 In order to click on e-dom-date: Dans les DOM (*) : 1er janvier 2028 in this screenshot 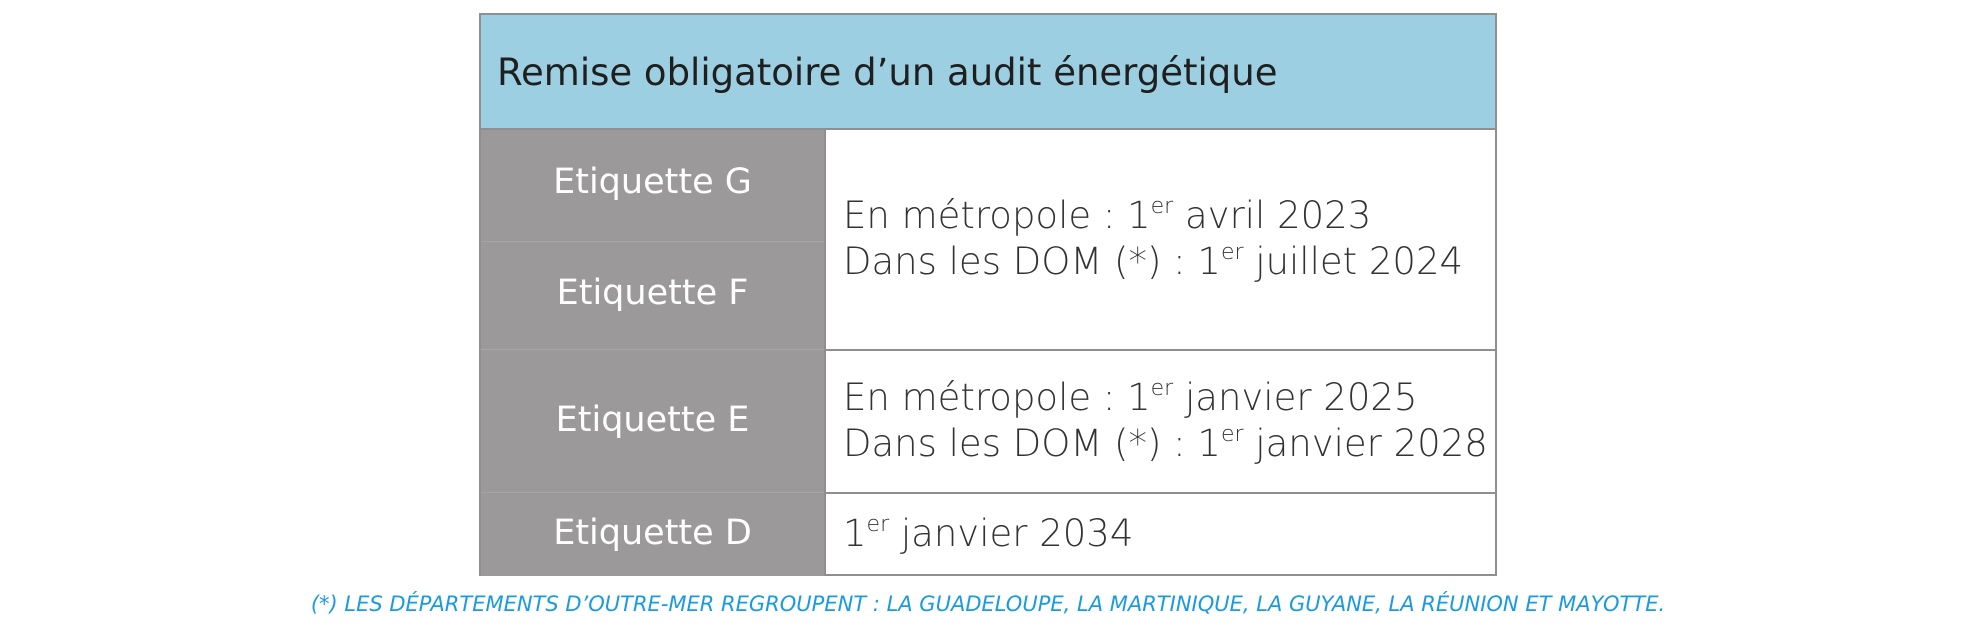, I will do `click(1165, 444)`.